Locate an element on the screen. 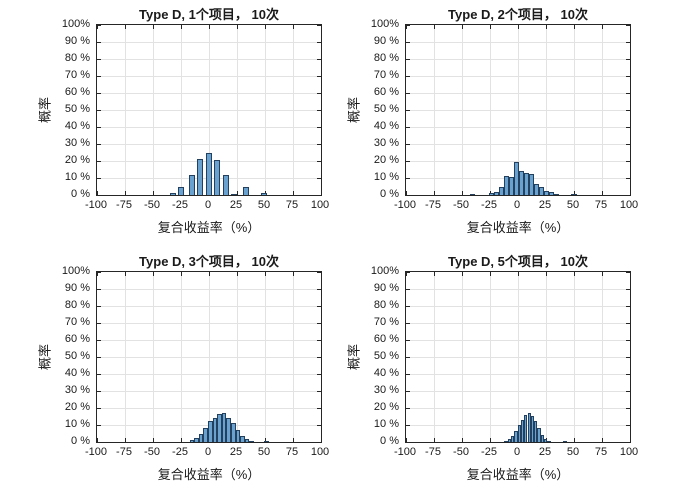 Image resolution: width=700 pixels, height=495 pixels. x-tick-label: -25 is located at coordinates (489, 205).